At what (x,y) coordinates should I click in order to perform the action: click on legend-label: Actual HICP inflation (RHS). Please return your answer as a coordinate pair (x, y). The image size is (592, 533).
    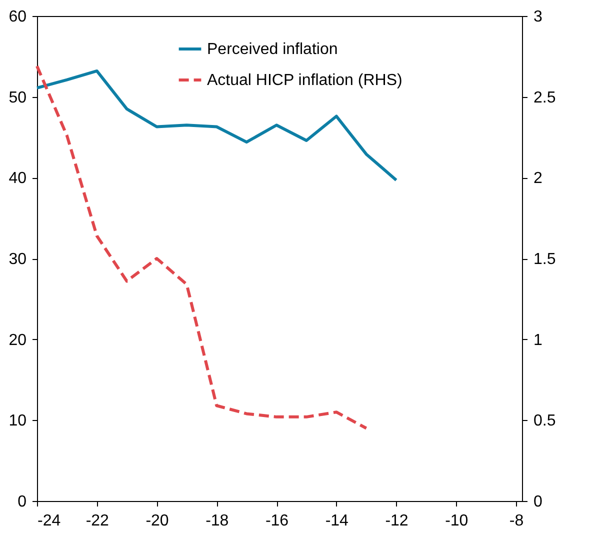
    Looking at the image, I should click on (304, 80).